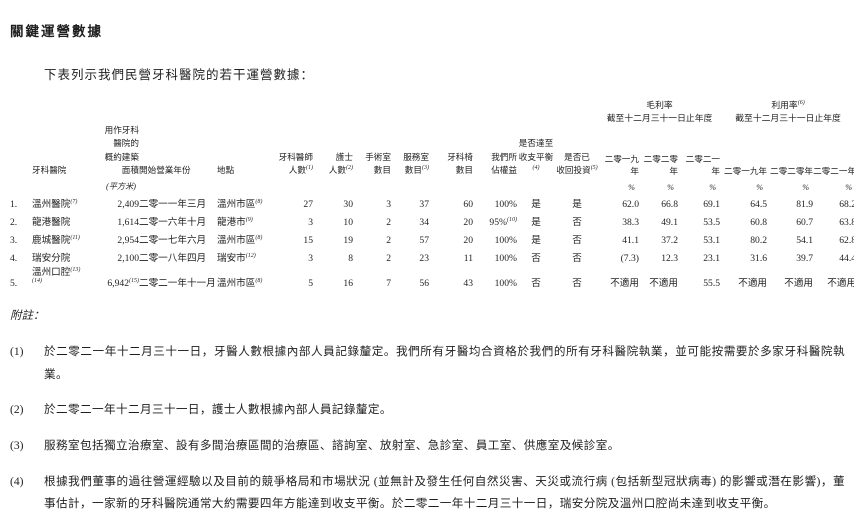 The image size is (854, 516). Describe the element at coordinates (120, 187) in the screenshot. I see `area-unit-label: (平方米)` at that location.